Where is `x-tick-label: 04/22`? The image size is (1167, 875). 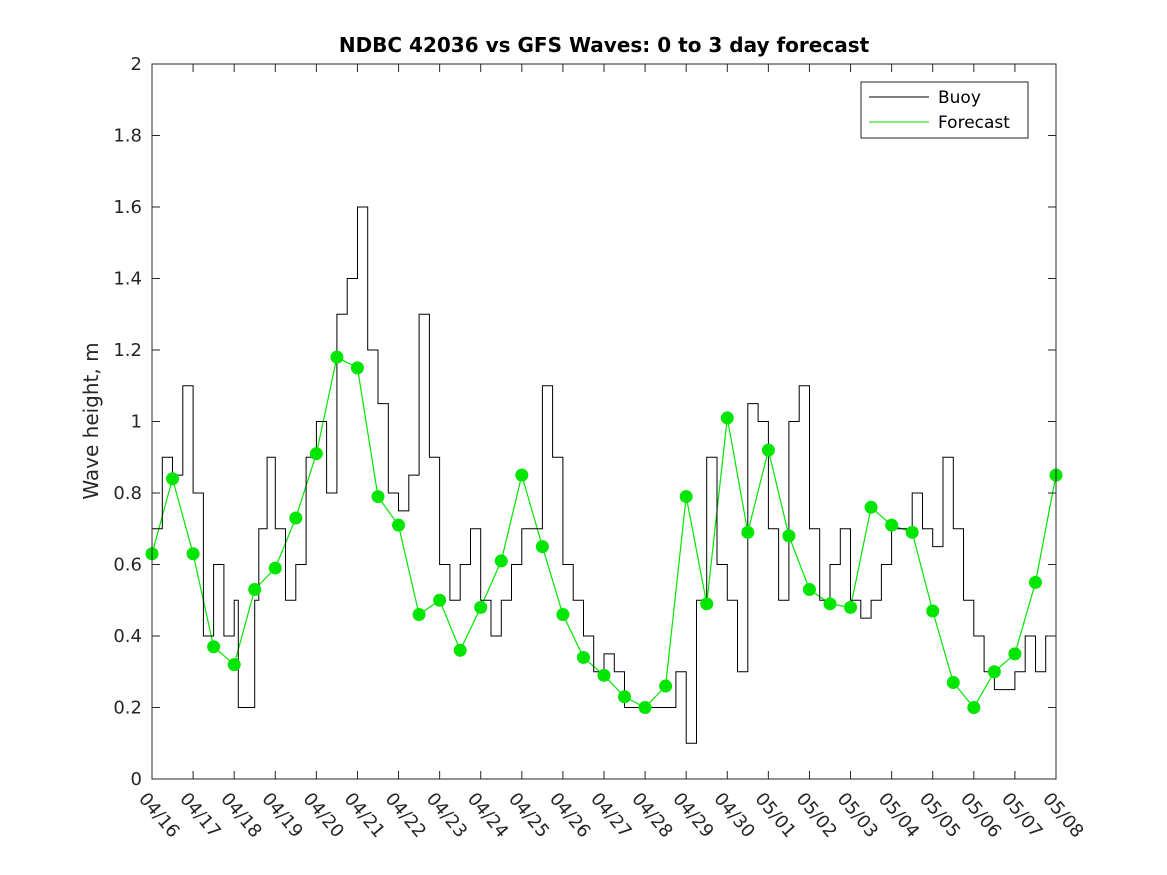 x-tick-label: 04/22 is located at coordinates (405, 815).